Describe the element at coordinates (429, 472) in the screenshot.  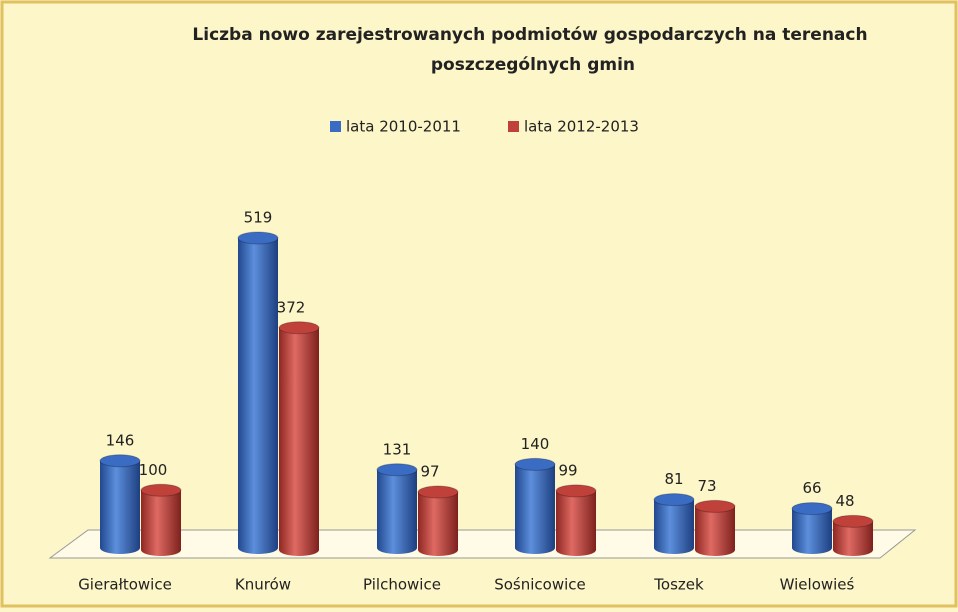
I see `value-label: 97` at that location.